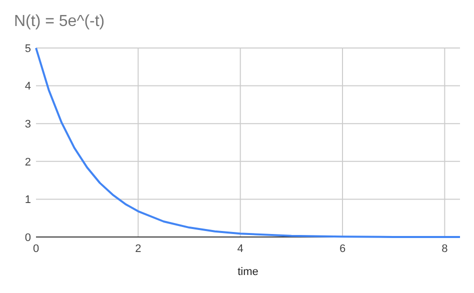 This screenshot has width=474, height=293. I want to click on x-tick-label: 4, so click(240, 249).